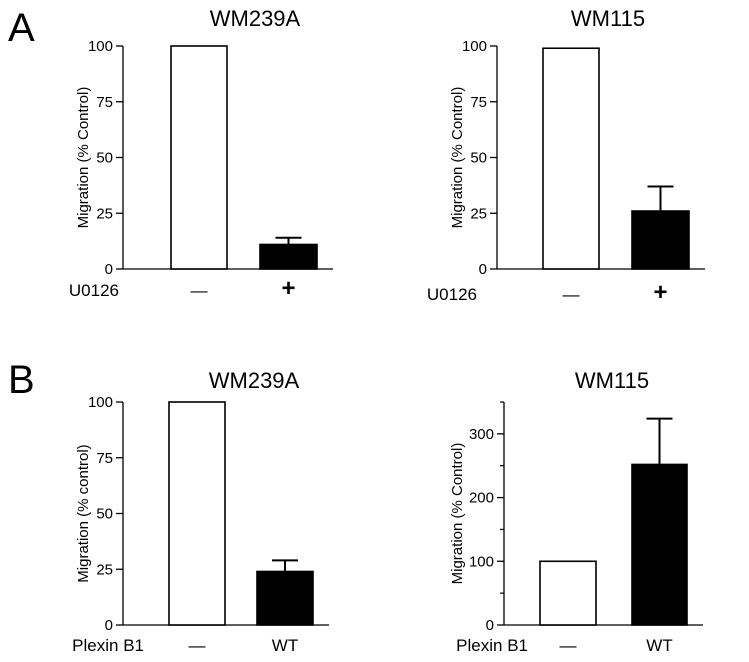 This screenshot has width=749, height=662. What do you see at coordinates (104, 514) in the screenshot?
I see `chart-3-y-tick-label-50: 50` at bounding box center [104, 514].